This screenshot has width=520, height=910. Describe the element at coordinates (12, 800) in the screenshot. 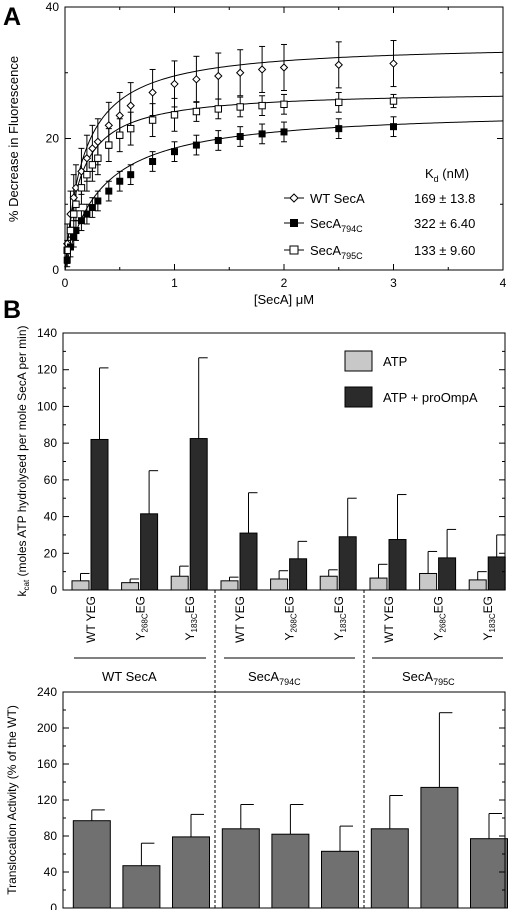

I see `translocation-y-axis-label: Translocation Activity (% of the WT)` at that location.